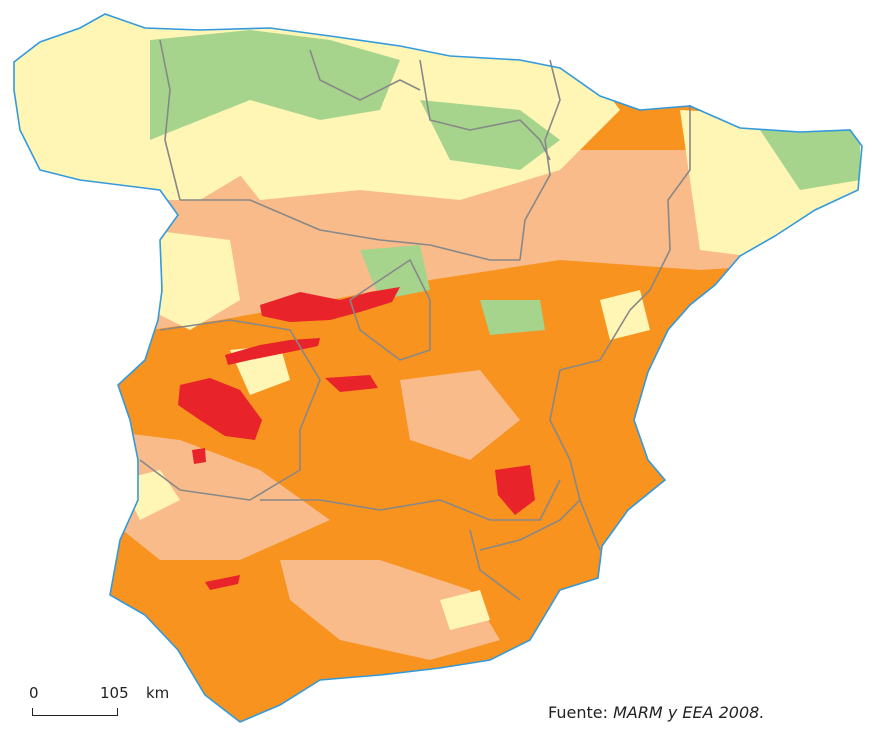 The width and height of the screenshot is (872, 739). What do you see at coordinates (810, 160) in the screenshot?
I see `class-1-zone-pyrenees` at bounding box center [810, 160].